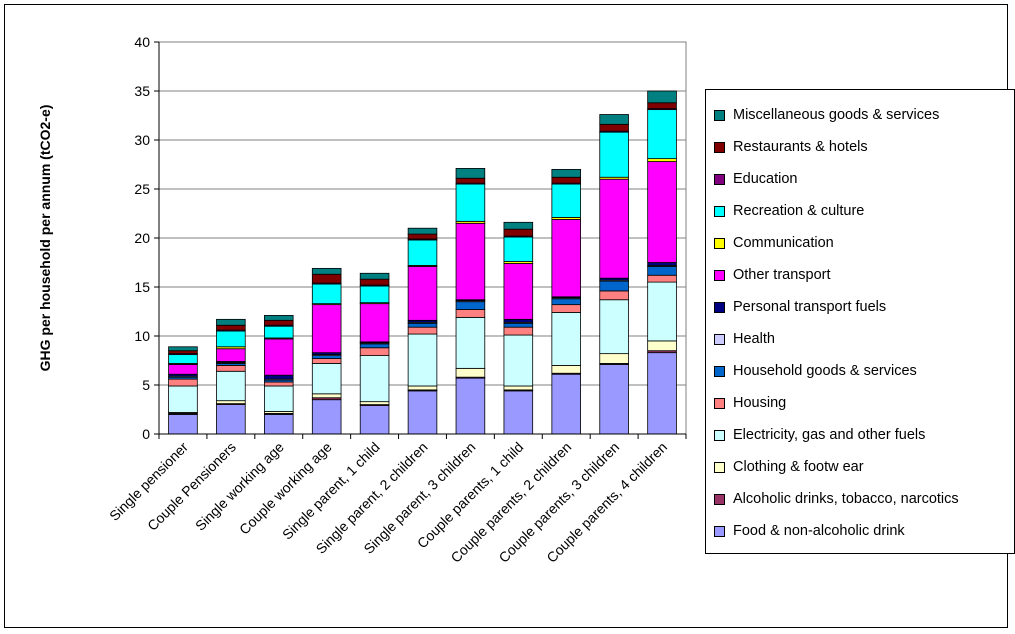 The width and height of the screenshot is (1015, 634). I want to click on legend-item: Clothing & footw ear, so click(789, 467).